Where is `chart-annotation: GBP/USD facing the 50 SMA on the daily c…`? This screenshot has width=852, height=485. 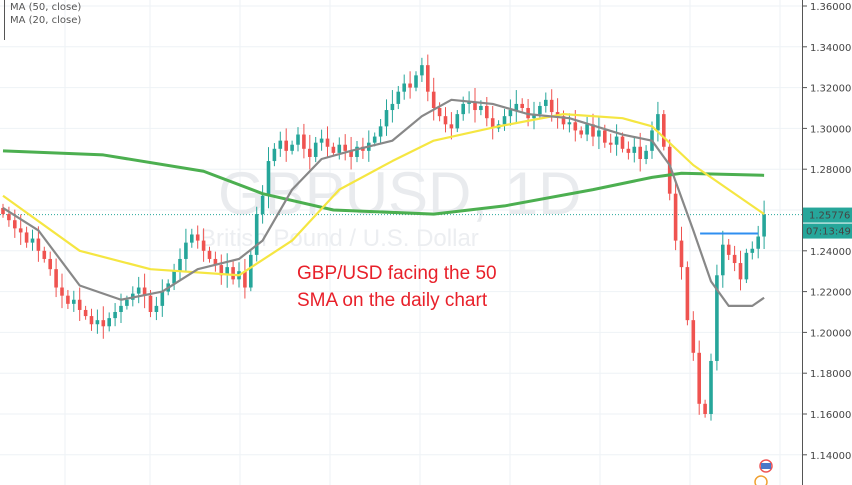 chart-annotation: GBP/USD facing the 50 SMA on the daily c… is located at coordinates (397, 287).